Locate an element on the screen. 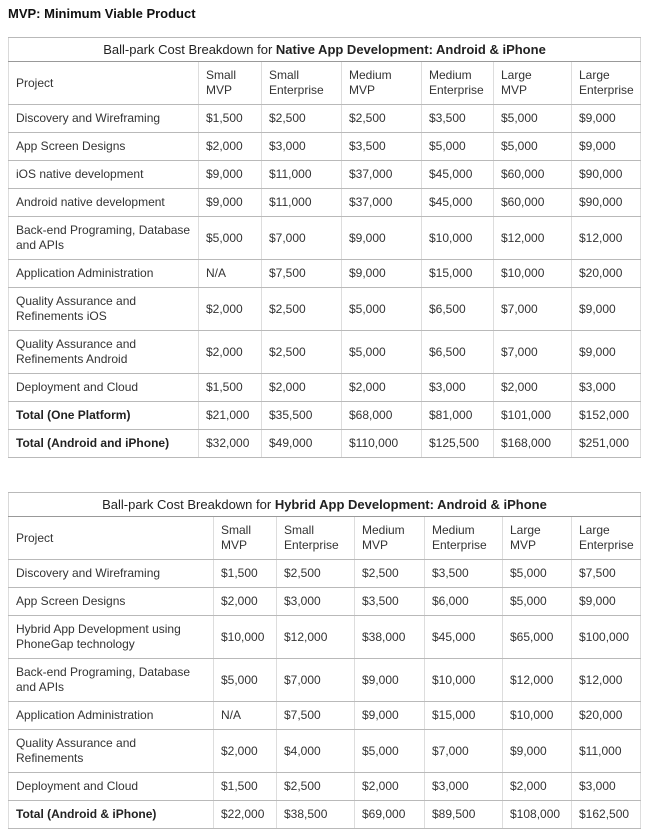 This screenshot has height=837, width=648. cost-cell: $11,000 is located at coordinates (301, 202).